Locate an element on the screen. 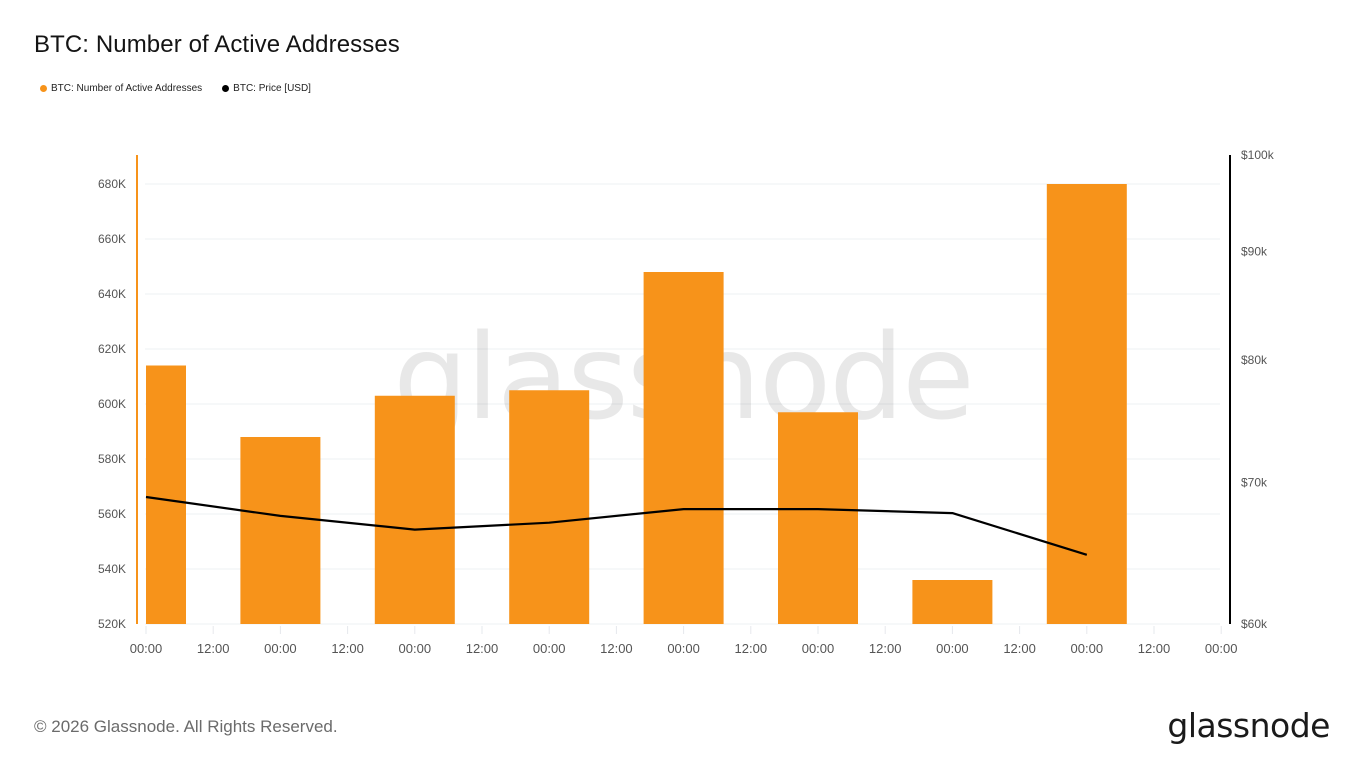  left-axis-tick: 520K is located at coordinates (112, 624).